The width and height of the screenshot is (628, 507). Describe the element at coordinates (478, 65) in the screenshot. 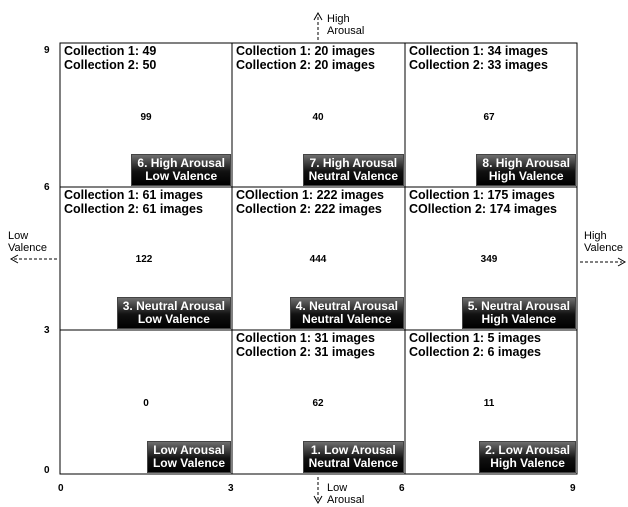

I see `collection-2-count: Collection 2: 33 images` at that location.